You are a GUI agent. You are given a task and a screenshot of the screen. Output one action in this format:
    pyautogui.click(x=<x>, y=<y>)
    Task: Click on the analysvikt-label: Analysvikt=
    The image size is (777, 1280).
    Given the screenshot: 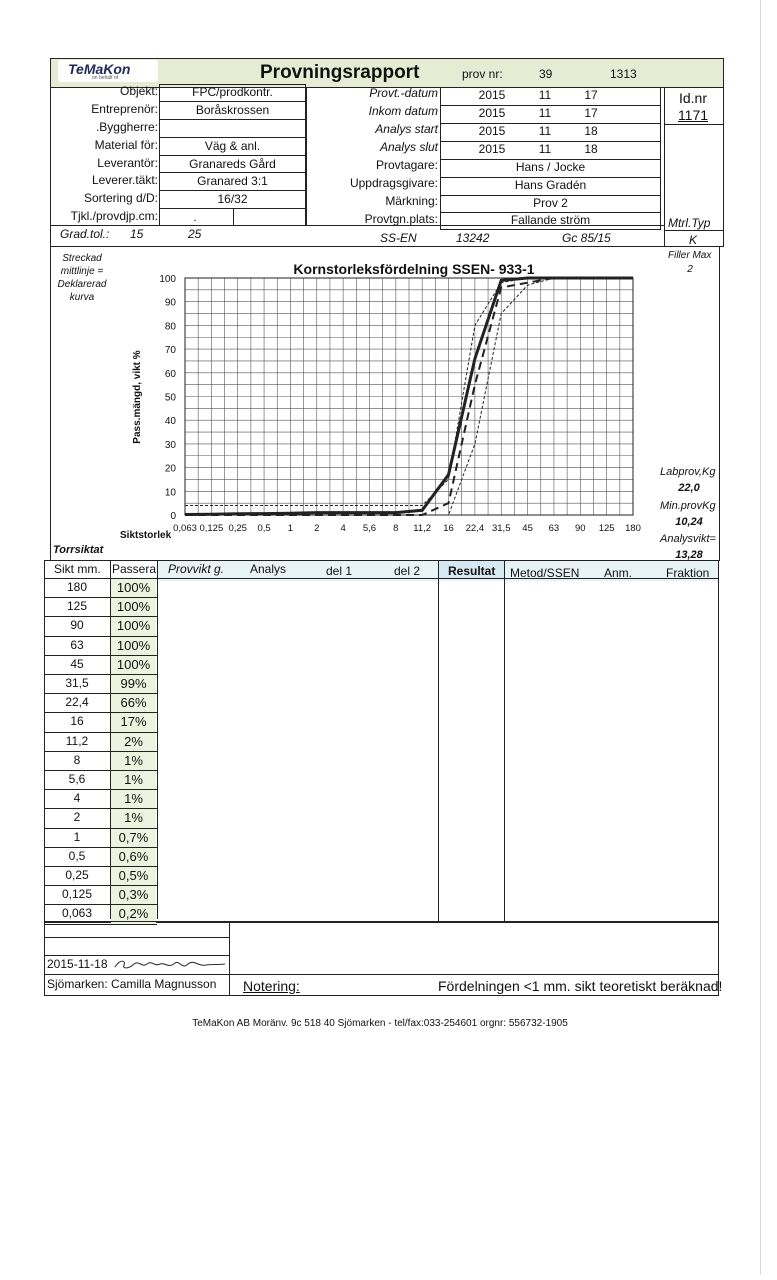 What is the action you would take?
    pyautogui.click(x=688, y=539)
    